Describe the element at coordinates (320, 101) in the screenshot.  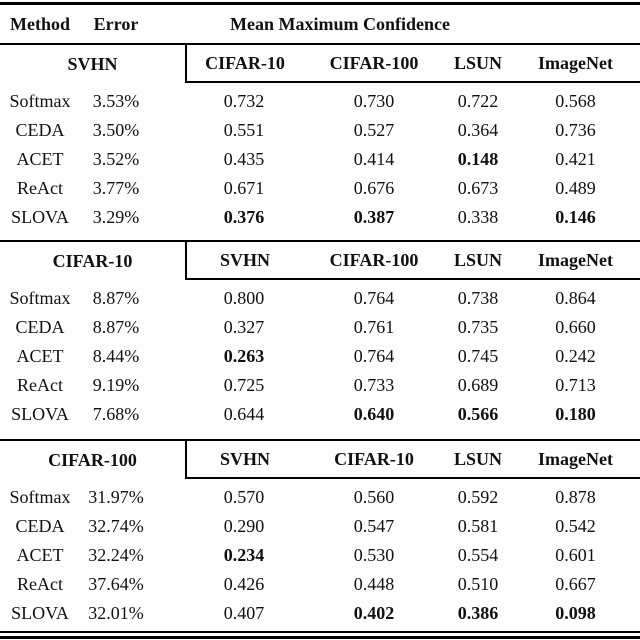
I see `table-row: Softmax 3.53% 0.732 0.730 0.722 0.568` at that location.